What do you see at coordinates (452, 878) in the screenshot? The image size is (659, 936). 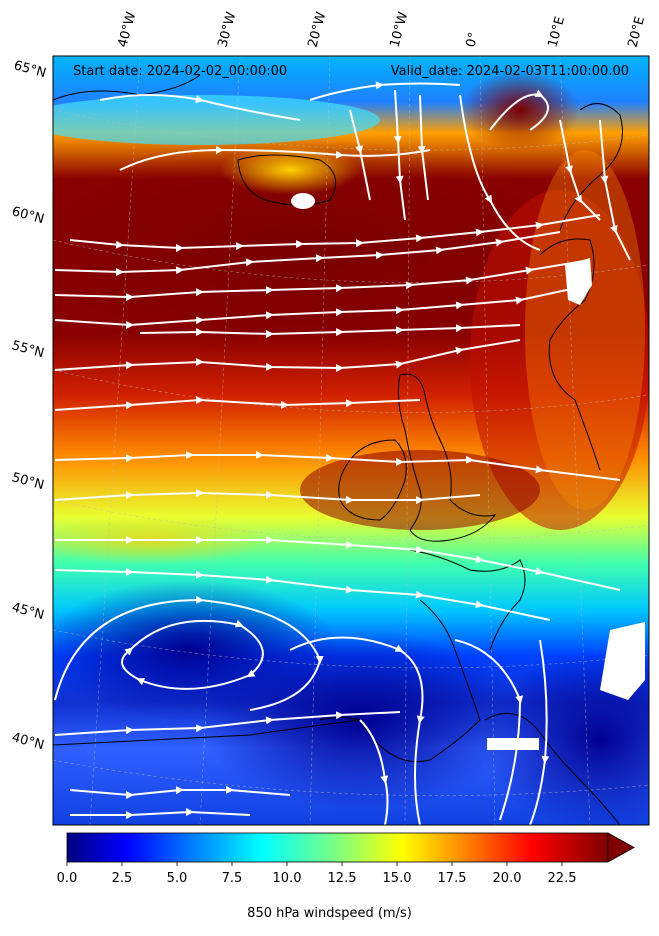 I see `colorbar-tick-label: 17.5` at bounding box center [452, 878].